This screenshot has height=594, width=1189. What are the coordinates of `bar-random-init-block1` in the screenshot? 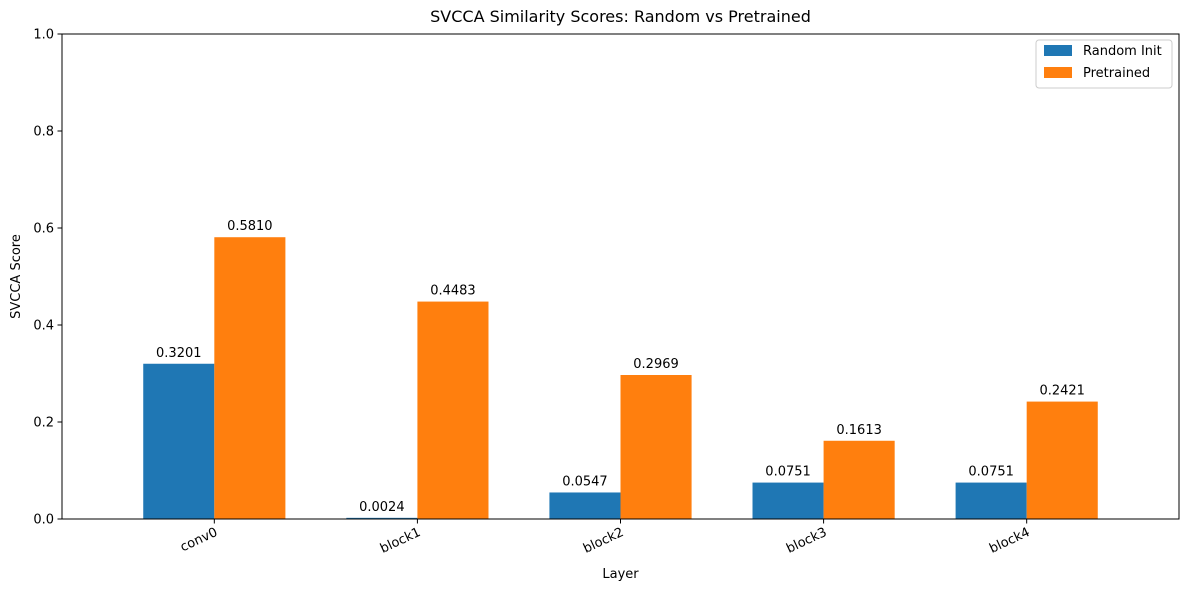 It's located at (382, 518).